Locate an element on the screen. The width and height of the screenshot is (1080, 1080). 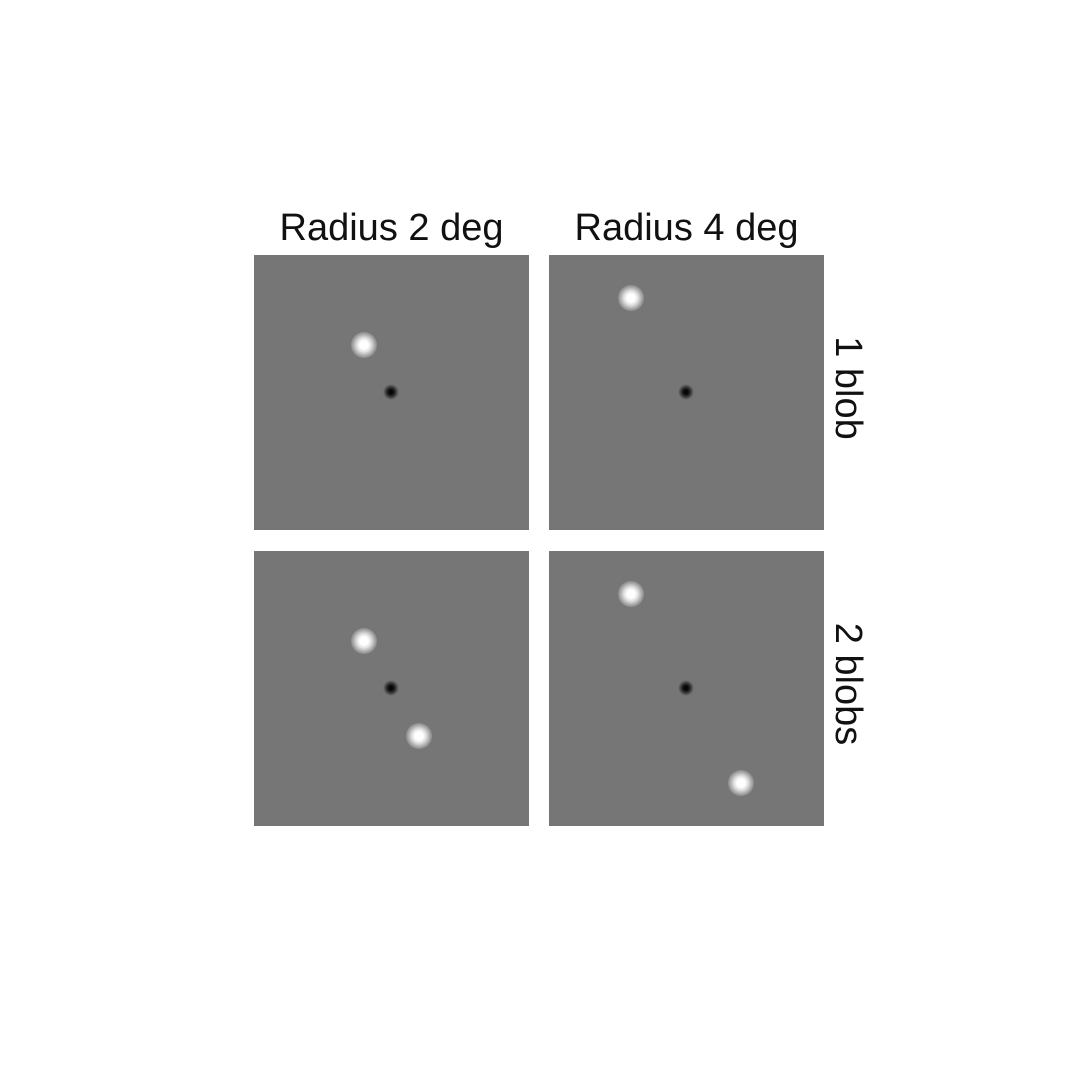
stimulus-panel-r4-2blobs is located at coordinates (686, 688).